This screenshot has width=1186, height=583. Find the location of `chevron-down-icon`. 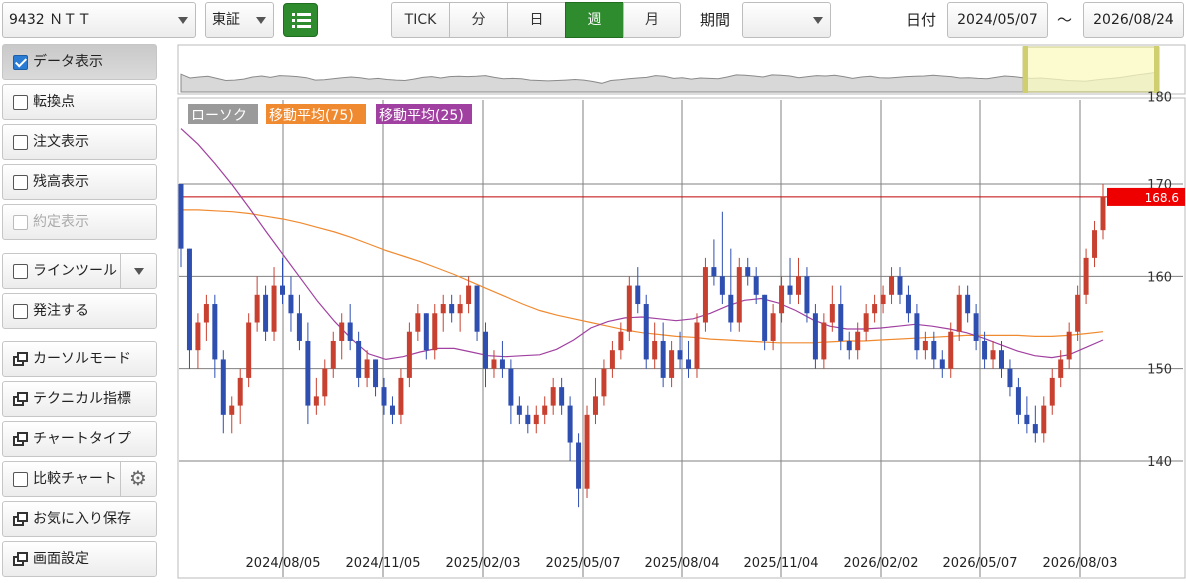

chevron-down-icon is located at coordinates (139, 271).